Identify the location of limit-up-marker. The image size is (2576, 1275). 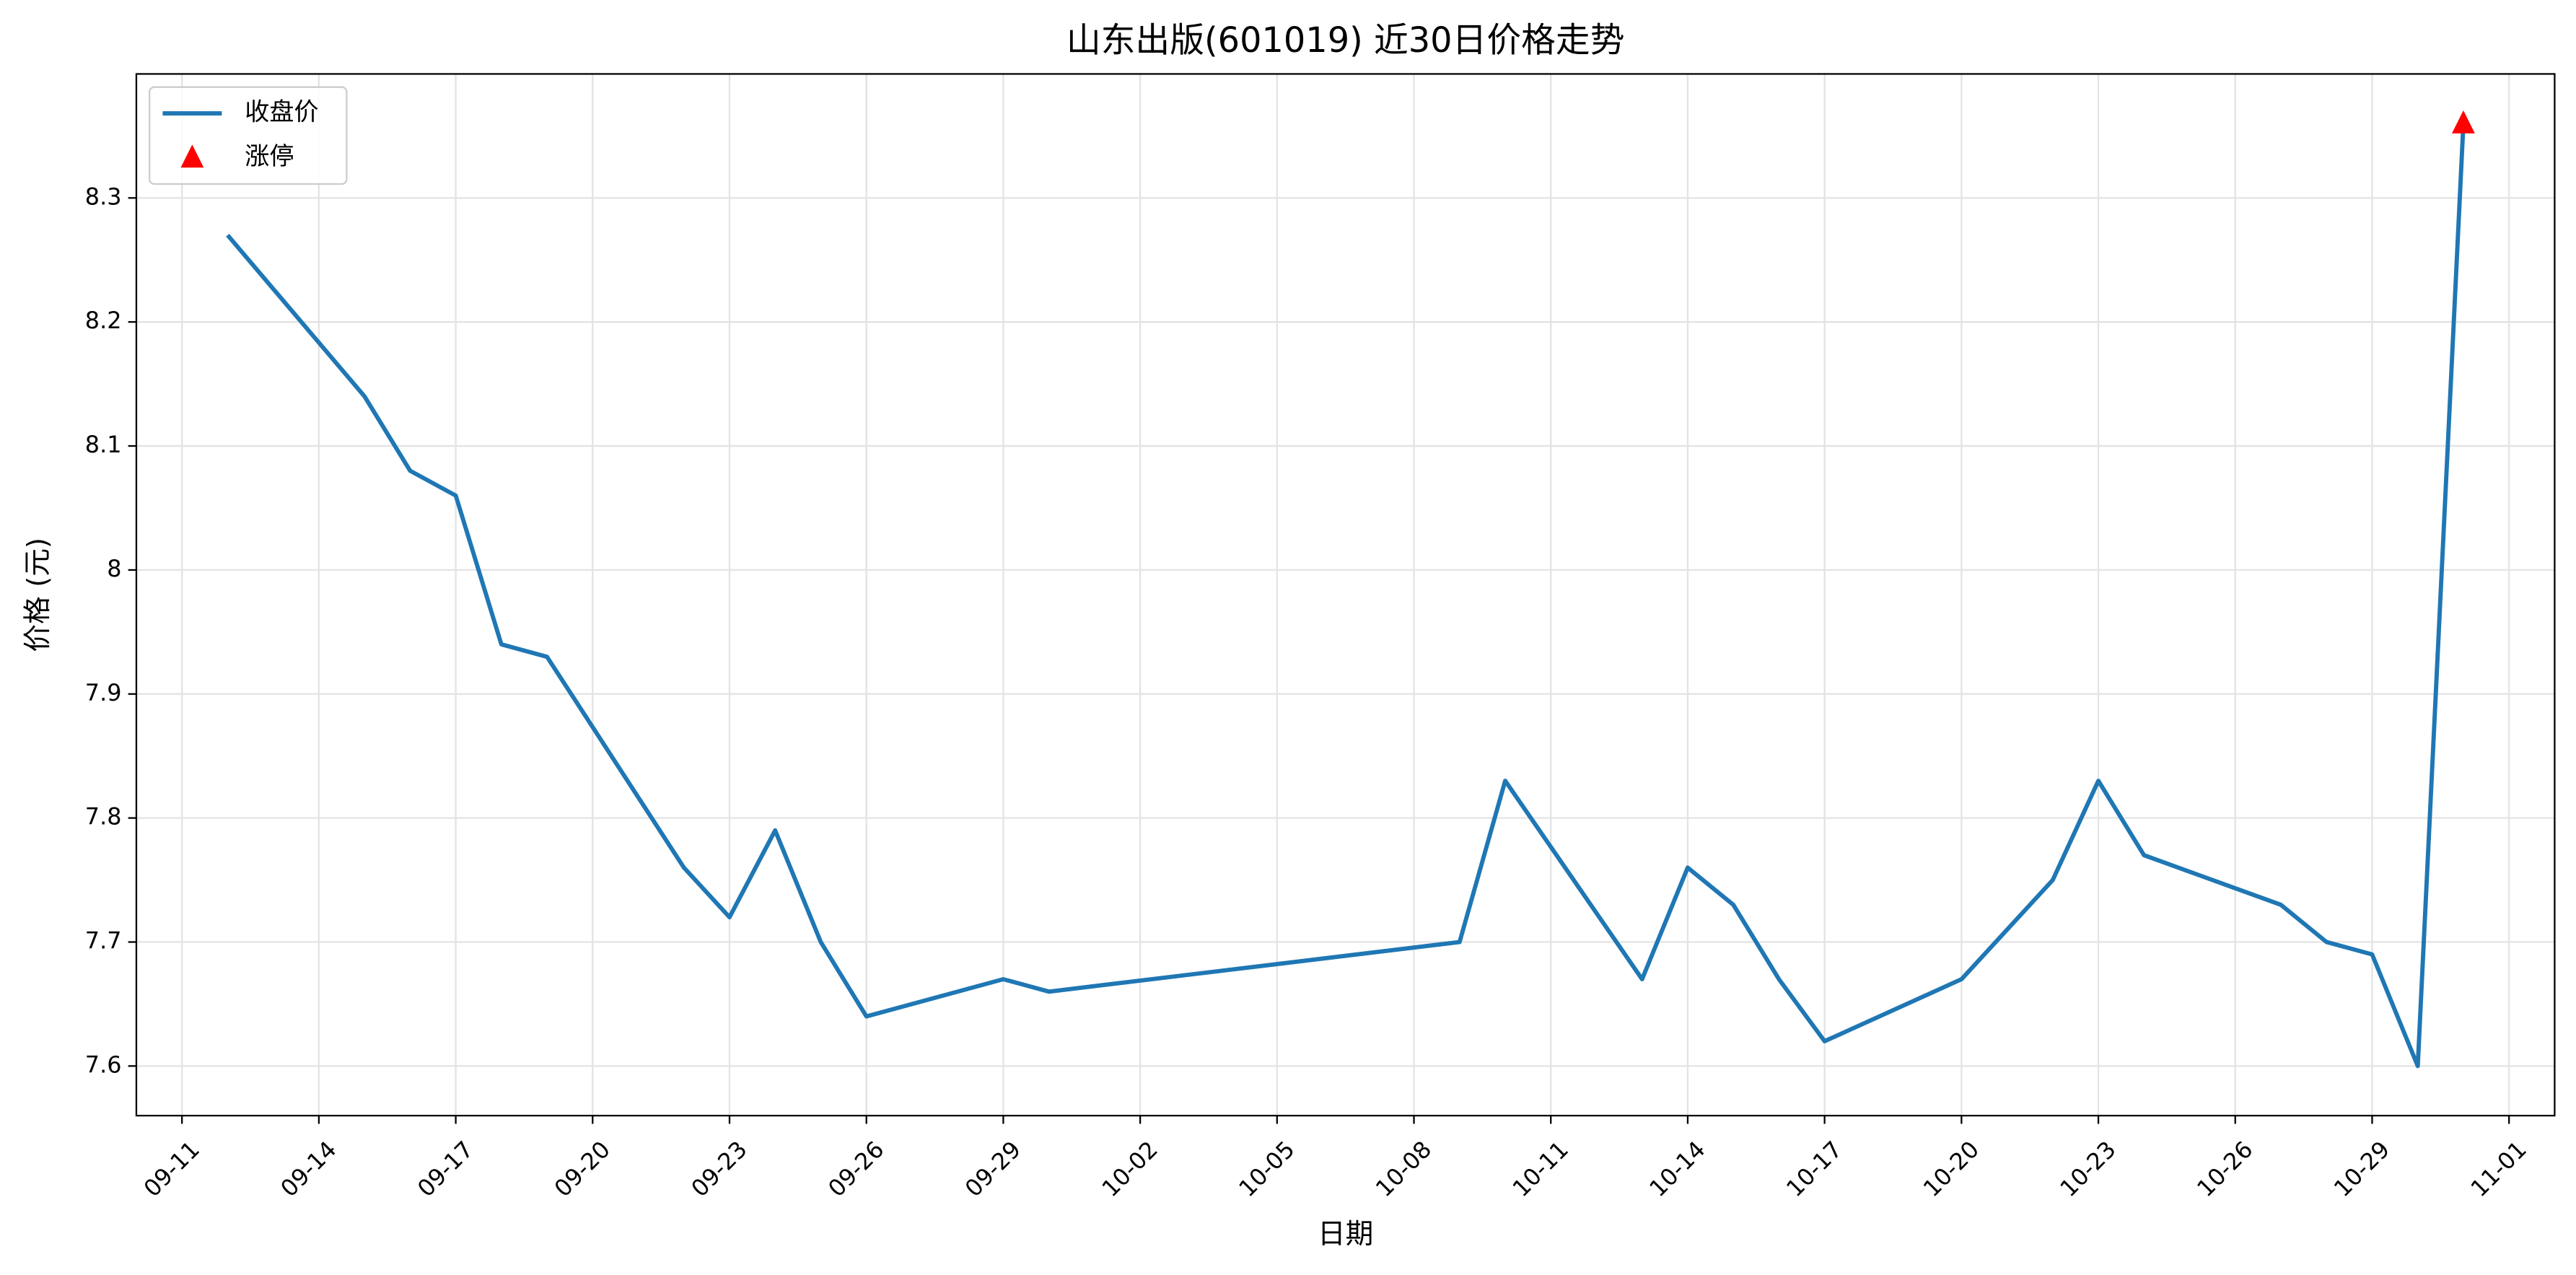
(2463, 122).